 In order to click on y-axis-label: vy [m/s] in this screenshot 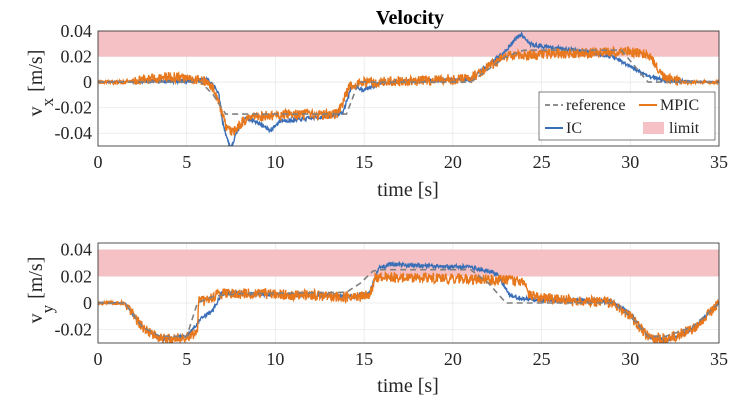, I will do `click(41, 290)`.